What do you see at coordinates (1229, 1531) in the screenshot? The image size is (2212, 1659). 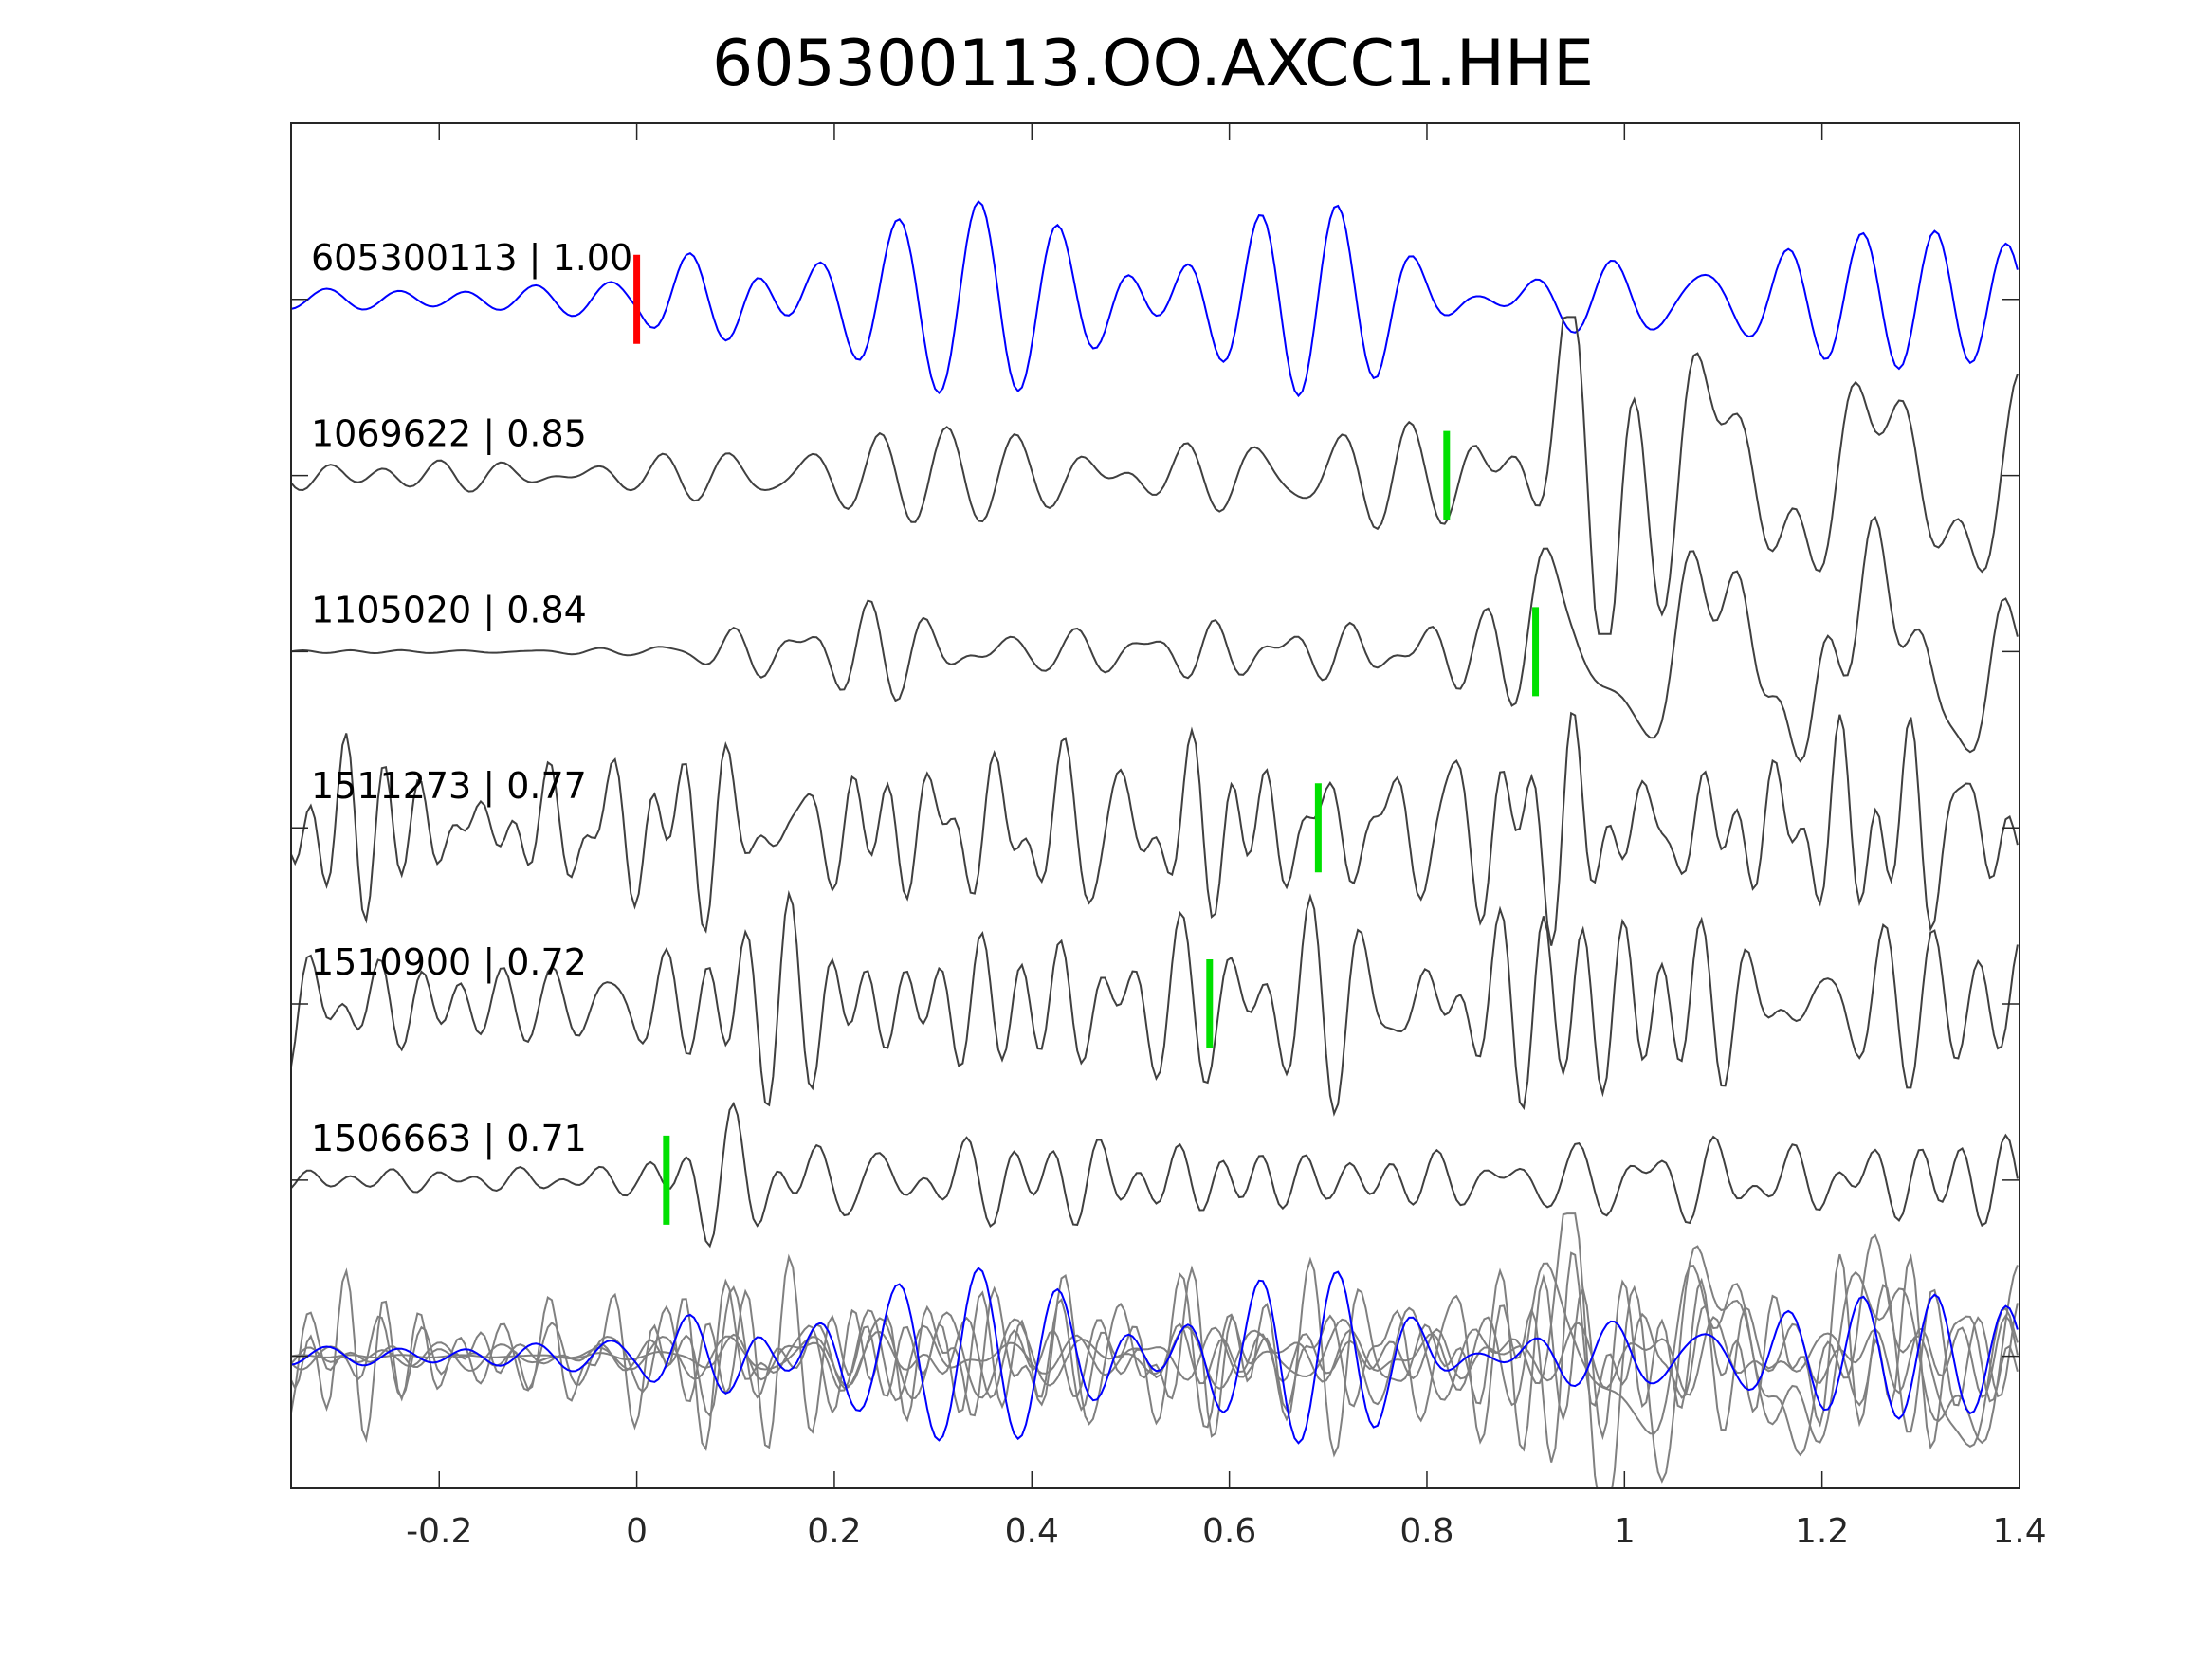 I see `x-tick-label: 0.6` at bounding box center [1229, 1531].